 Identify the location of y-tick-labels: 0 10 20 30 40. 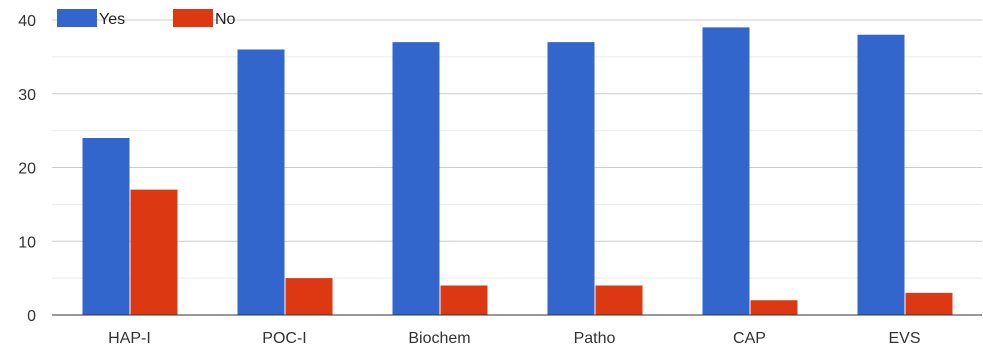
(27, 169).